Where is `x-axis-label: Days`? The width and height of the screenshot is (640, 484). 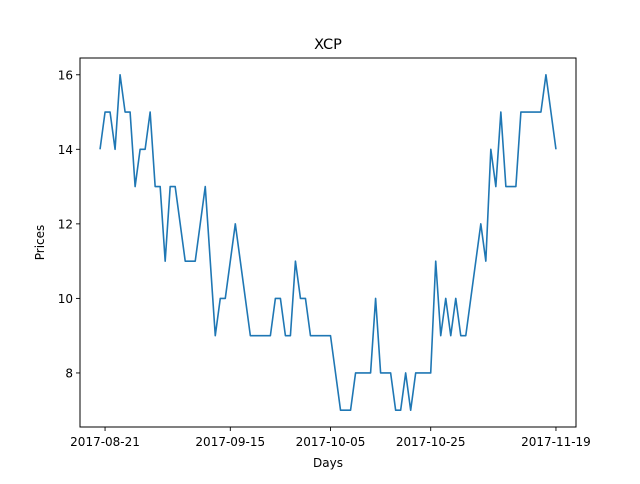 x-axis-label: Days is located at coordinates (328, 463).